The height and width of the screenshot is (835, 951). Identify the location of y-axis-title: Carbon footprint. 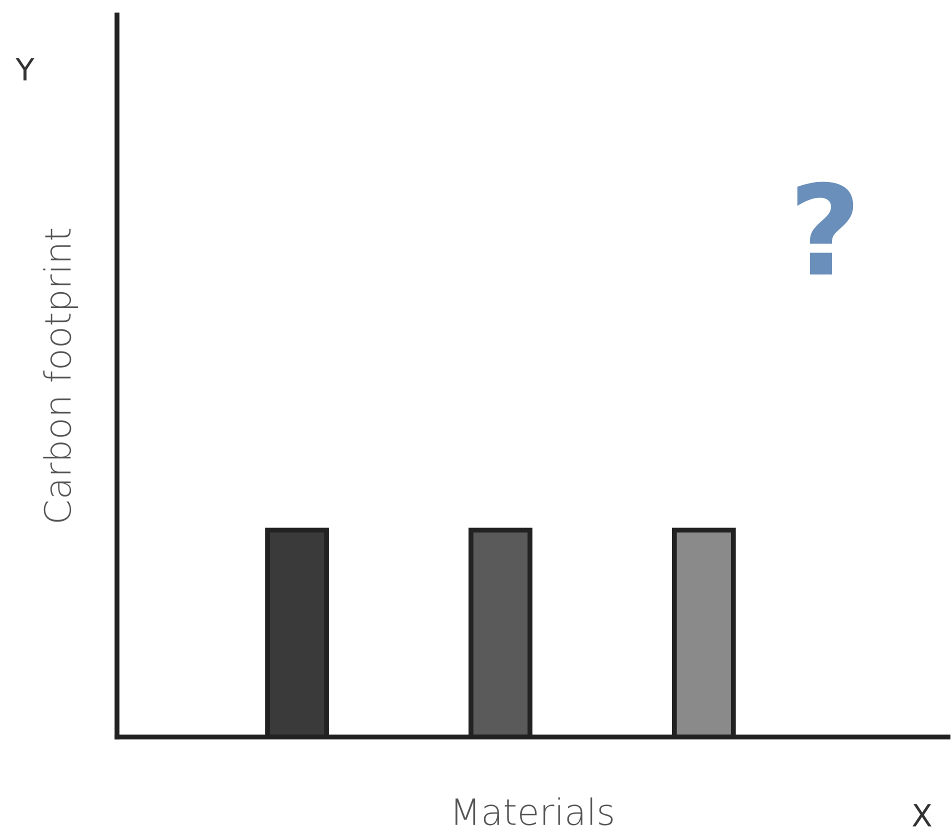
(60, 375).